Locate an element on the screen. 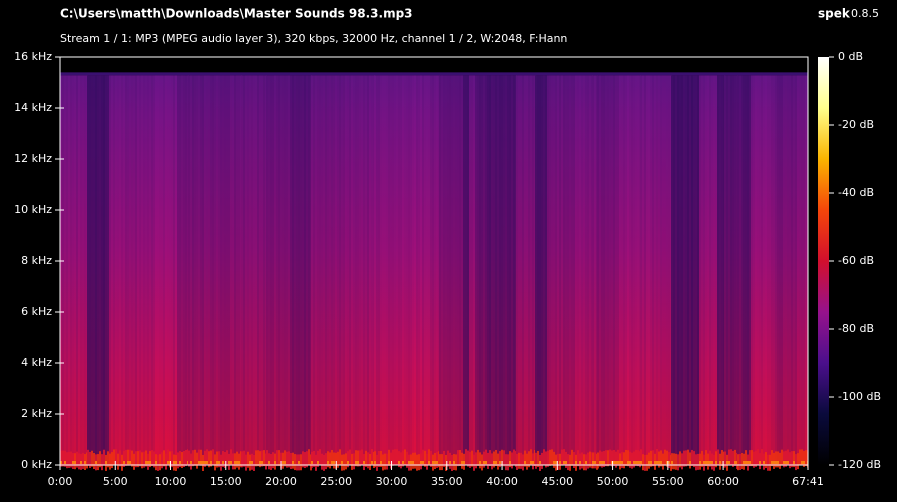 This screenshot has height=502, width=897. x-tick-label: 60:00 is located at coordinates (723, 481).